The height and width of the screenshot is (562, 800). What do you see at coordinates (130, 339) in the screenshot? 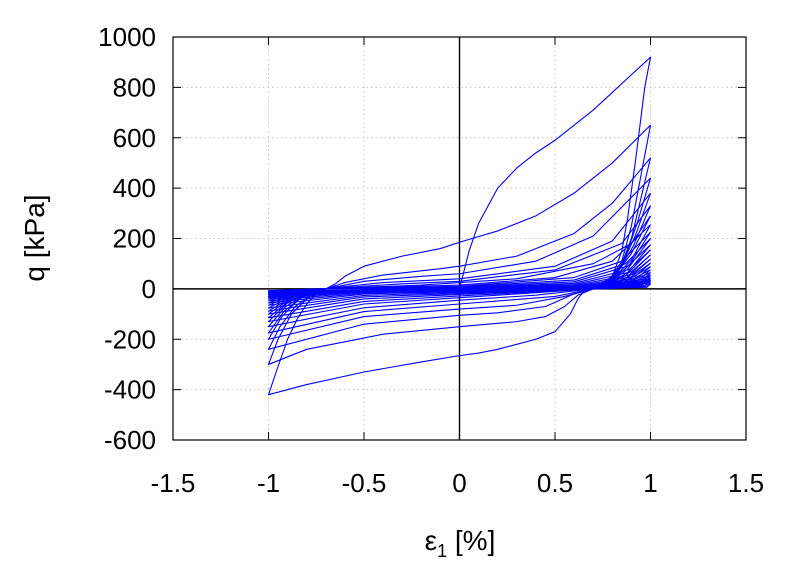
I see `y-tick-label: -200` at bounding box center [130, 339].